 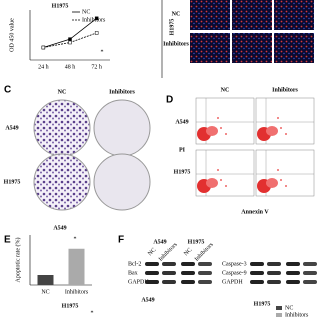 I want to click on y-label: OD 450 value, so click(x=12, y=35).